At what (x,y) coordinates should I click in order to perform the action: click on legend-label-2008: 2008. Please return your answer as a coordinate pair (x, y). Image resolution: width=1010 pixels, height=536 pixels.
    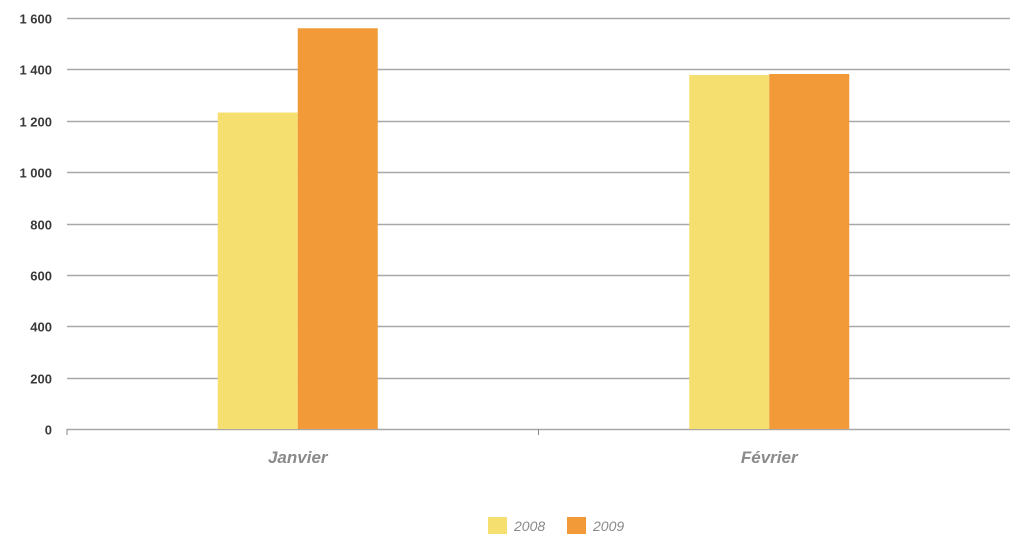
    Looking at the image, I should click on (529, 526).